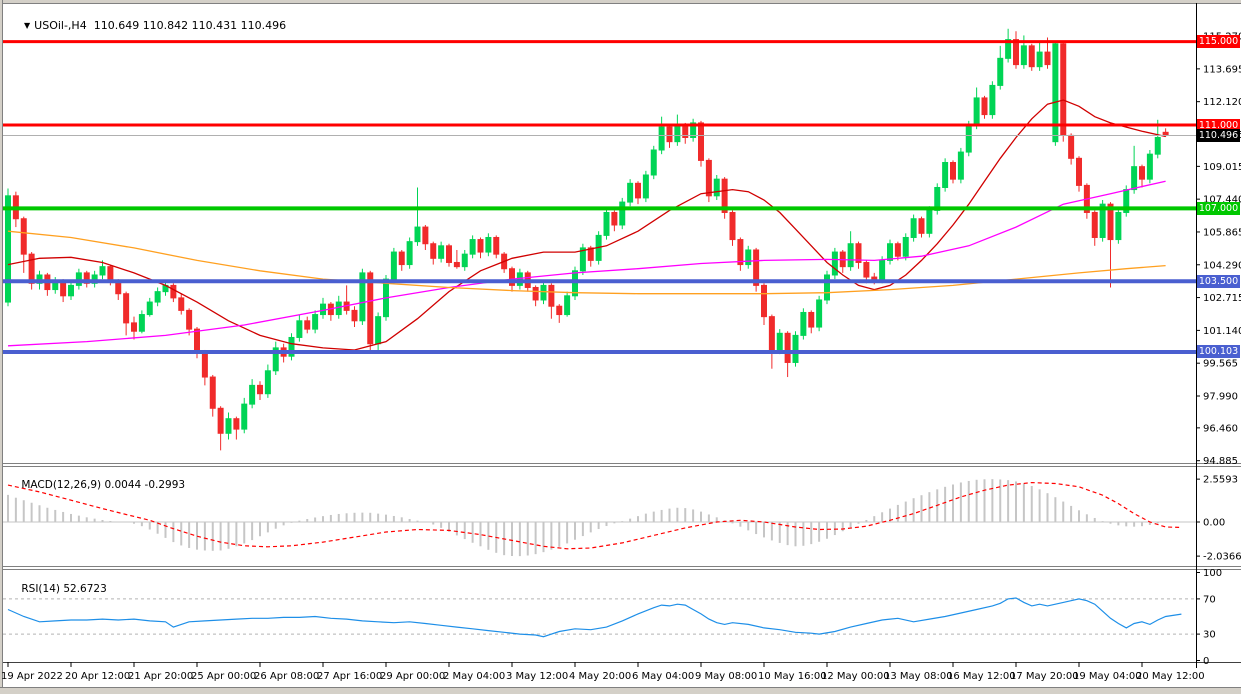 The height and width of the screenshot is (694, 1241). Describe the element at coordinates (1, 347) in the screenshot. I see `window-left-border` at that location.